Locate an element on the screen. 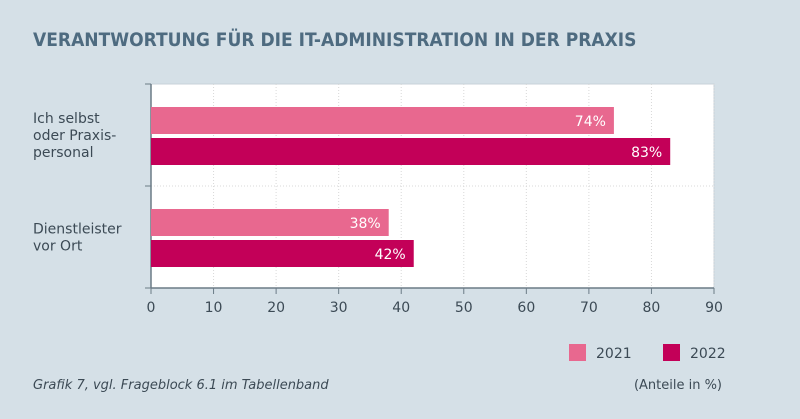  unit-note: (Anteile in %) is located at coordinates (678, 385).